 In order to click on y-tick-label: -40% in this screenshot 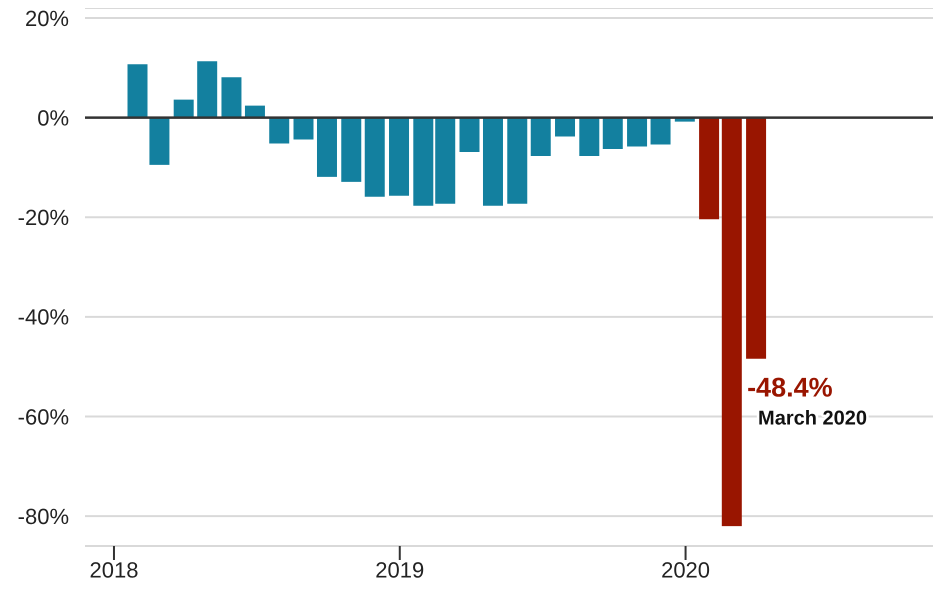, I will do `click(43, 317)`.